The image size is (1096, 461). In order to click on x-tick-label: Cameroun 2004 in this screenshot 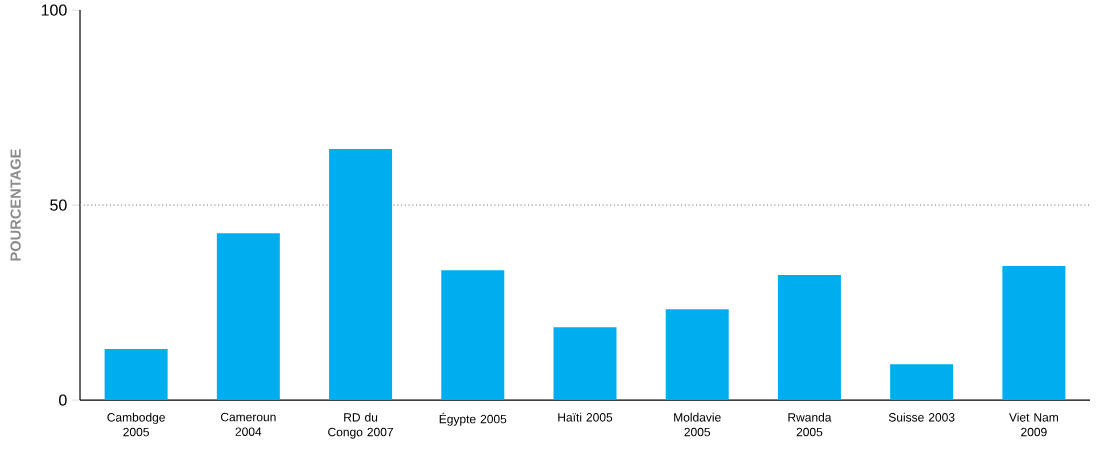, I will do `click(248, 424)`.